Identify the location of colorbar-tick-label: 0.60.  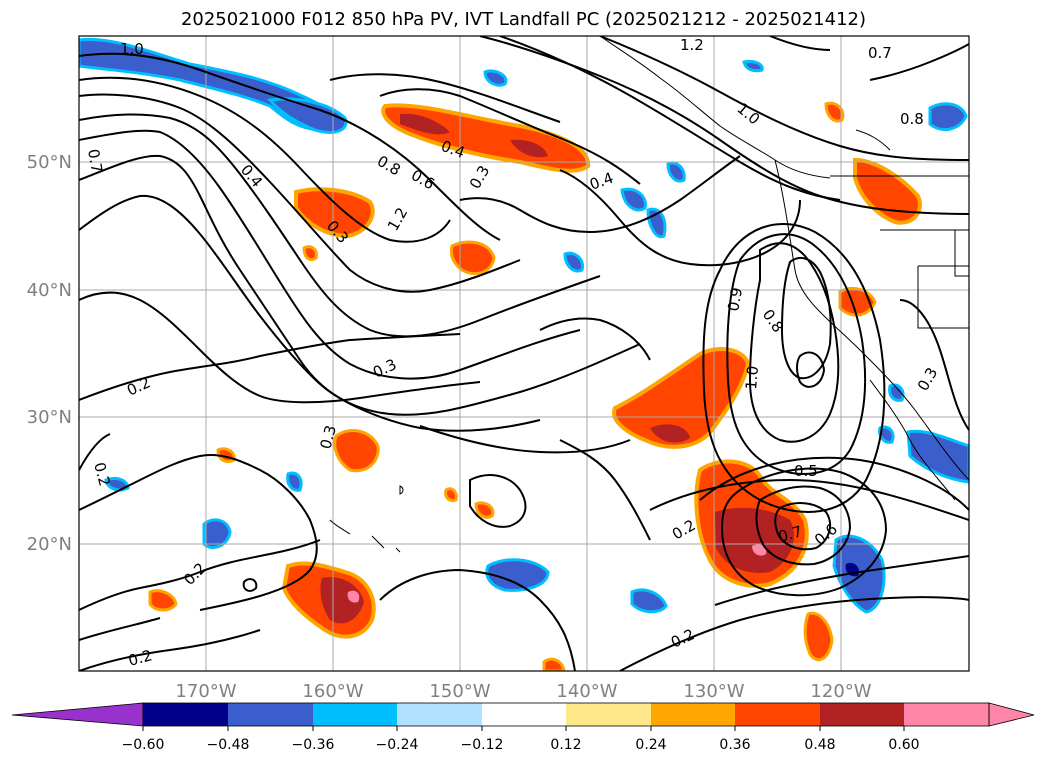
(903, 745).